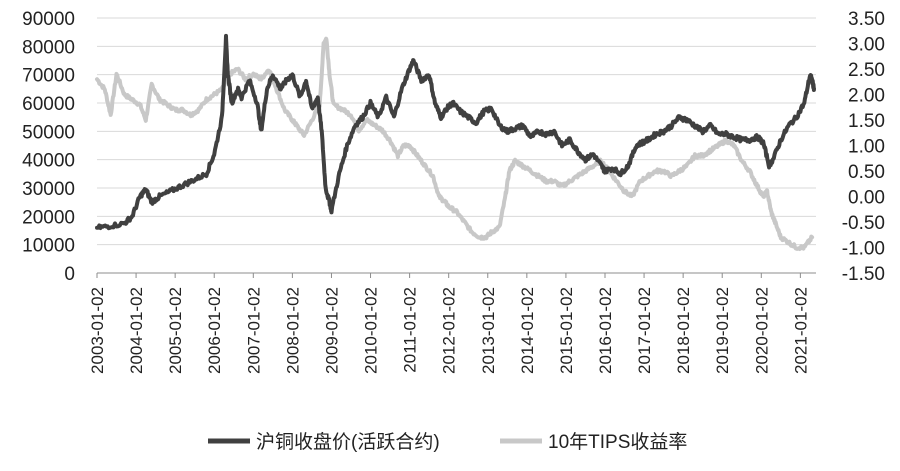 This screenshot has width=900, height=471. What do you see at coordinates (866, 19) in the screenshot?
I see `right-tick-label: 3.50` at bounding box center [866, 19].